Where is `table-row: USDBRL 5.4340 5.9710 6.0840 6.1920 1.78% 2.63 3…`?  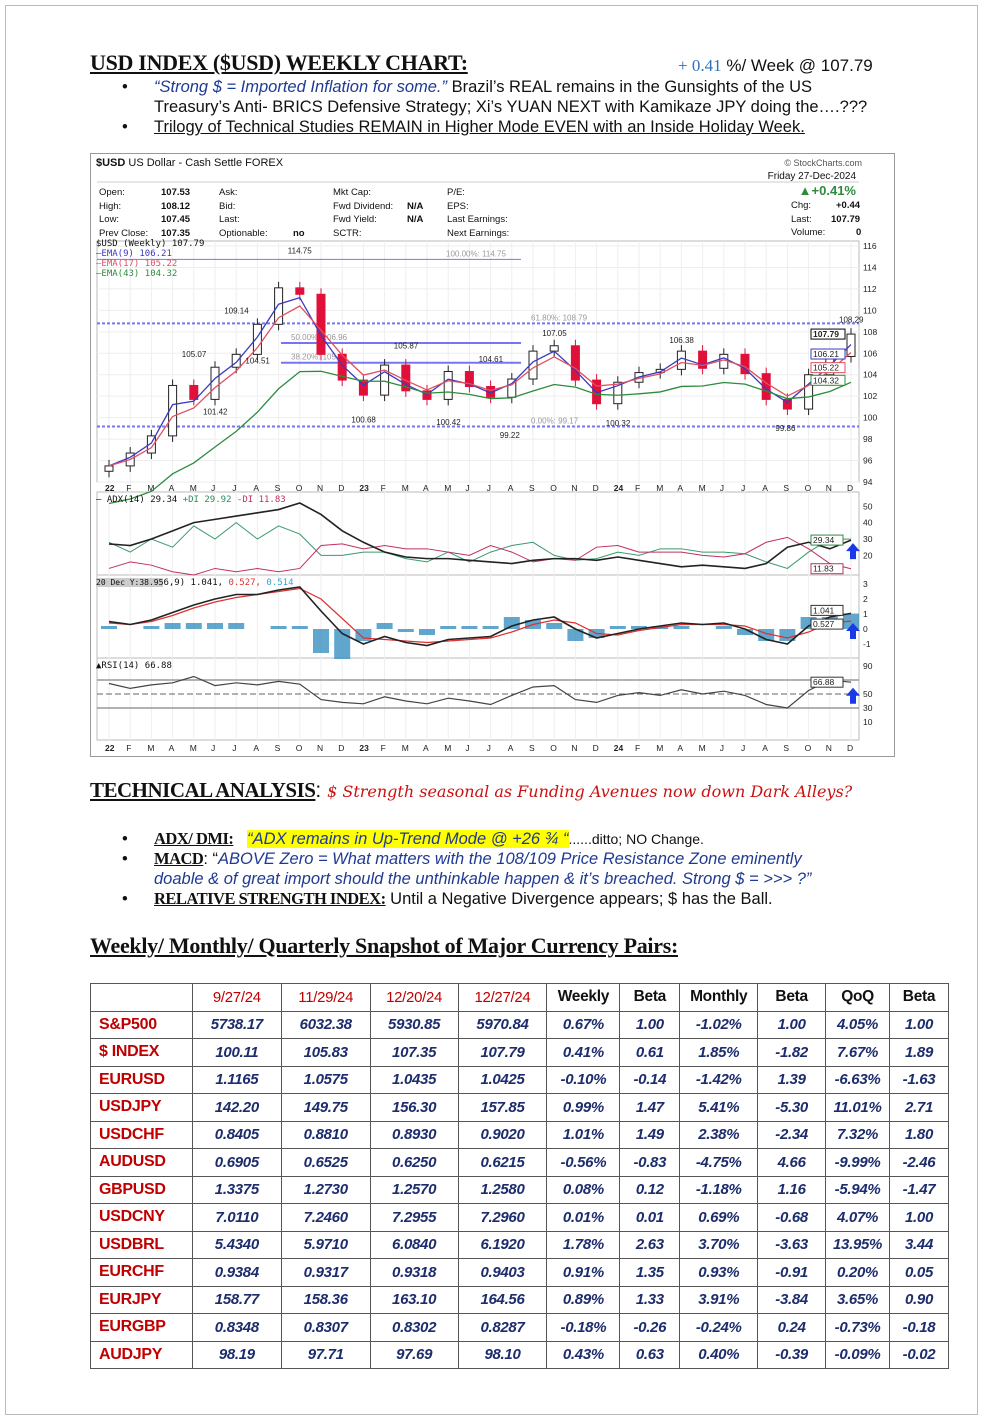
table-row: USDBRL 5.4340 5.9710 6.0840 6.1920 1.78% 2.63 3… is located at coordinates (519, 1244).